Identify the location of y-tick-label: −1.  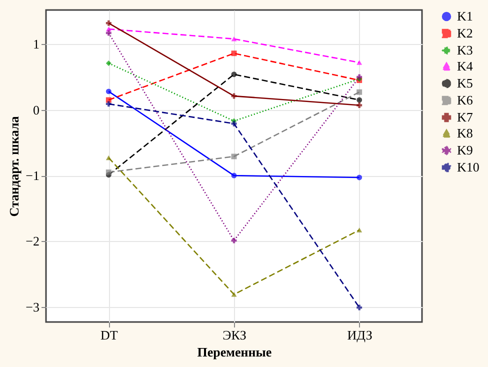
(33, 176).